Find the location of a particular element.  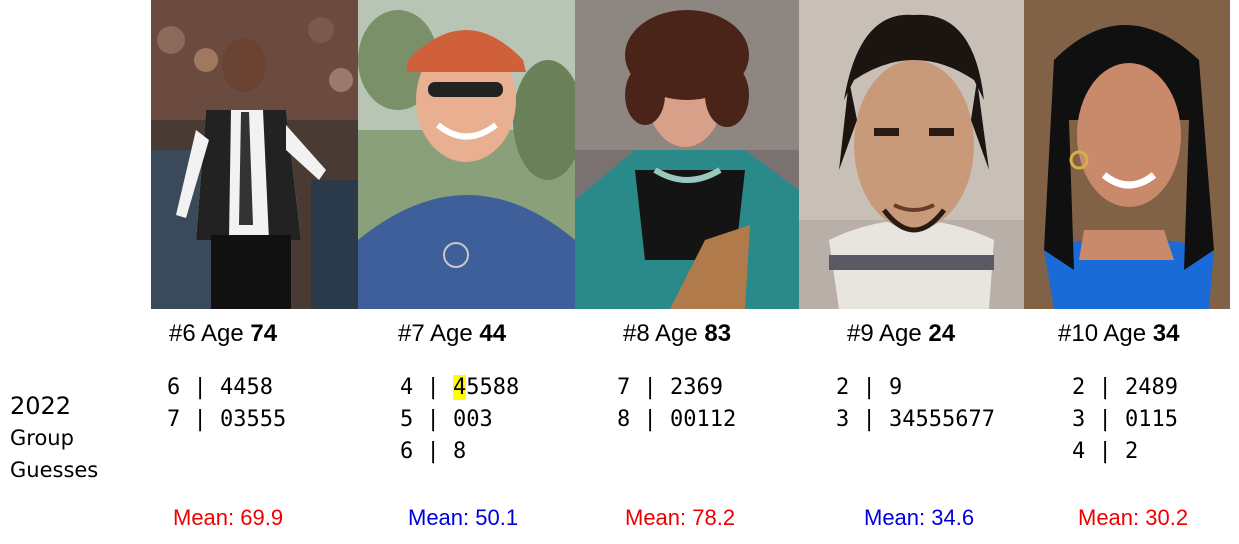

row-label: 2022 Group Guesses is located at coordinates (54, 438).